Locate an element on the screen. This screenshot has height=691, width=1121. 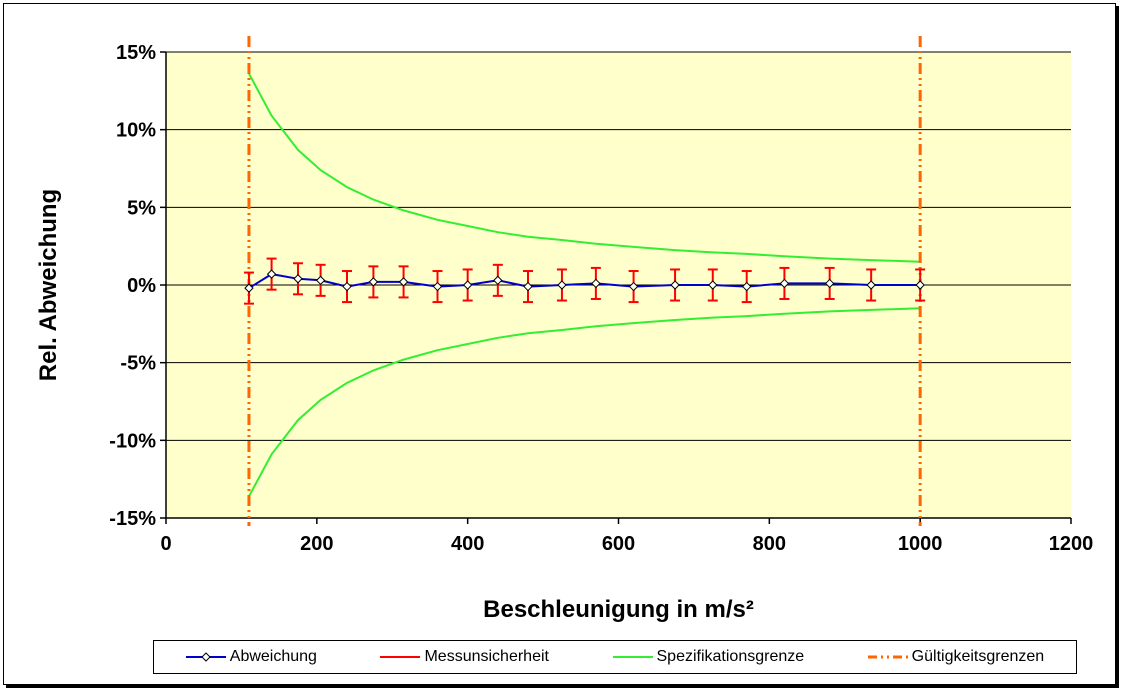
legend-item-messunsicherheit: Messunsicherheit is located at coordinates (464, 657).